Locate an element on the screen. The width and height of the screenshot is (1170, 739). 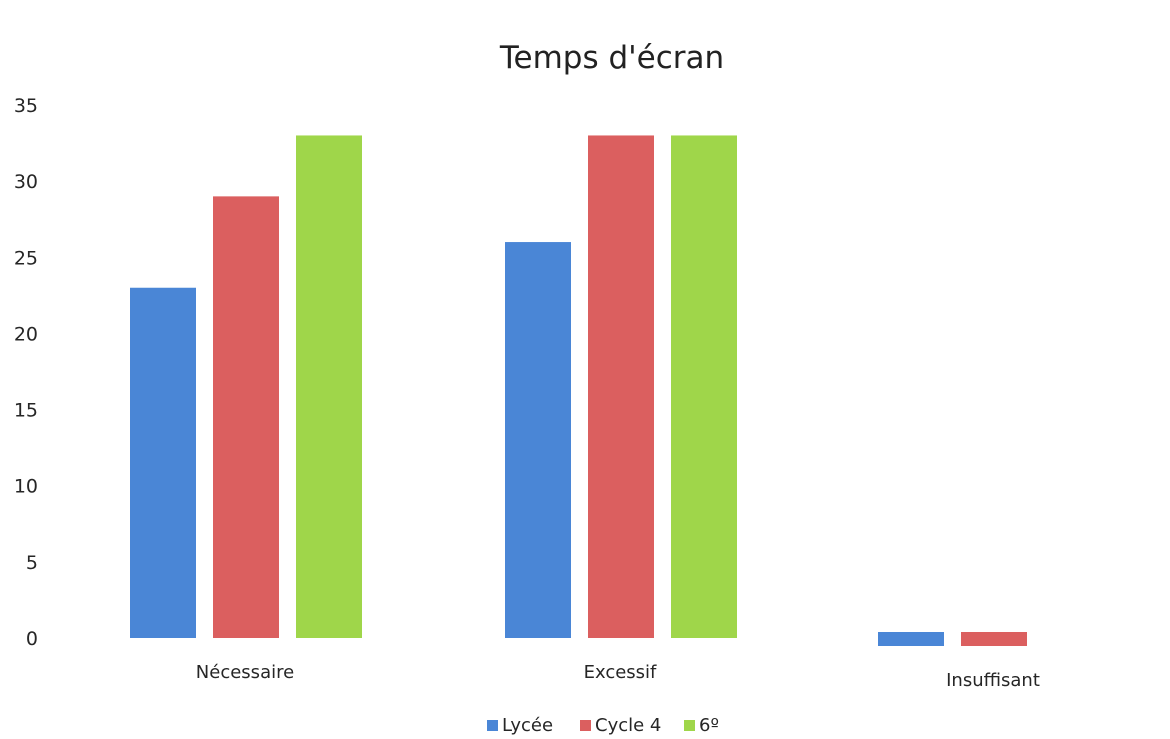
y-axis-ticks: 0 5 10 15 20 25 30 35 is located at coordinates (26, 372).